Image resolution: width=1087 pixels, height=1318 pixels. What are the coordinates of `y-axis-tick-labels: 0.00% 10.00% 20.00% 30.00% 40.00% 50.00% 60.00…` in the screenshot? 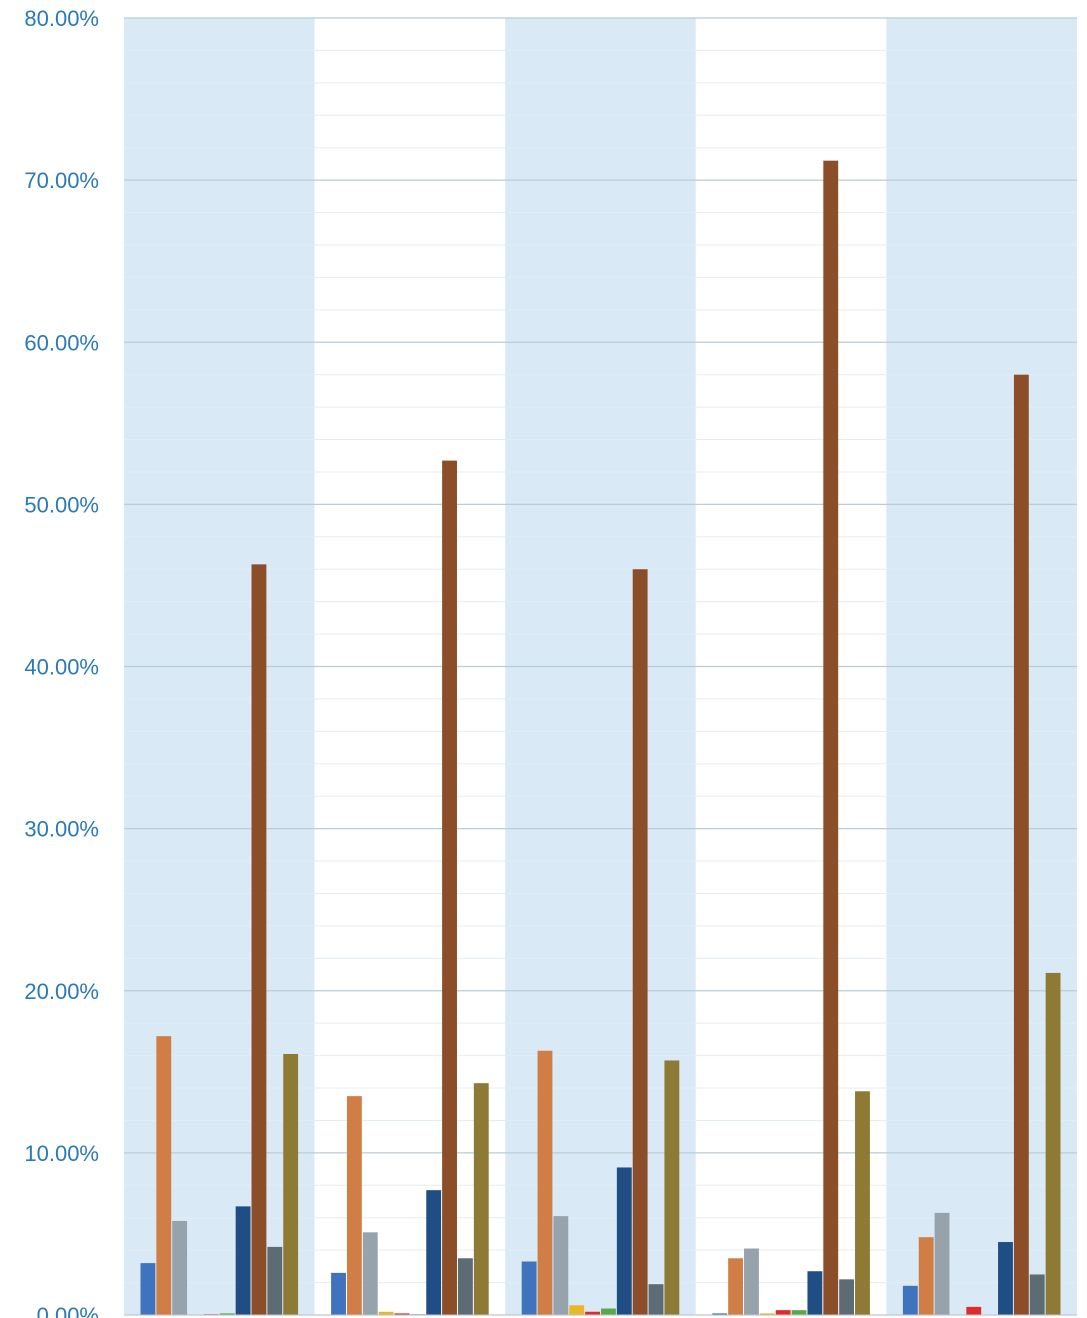 It's located at (61, 662).